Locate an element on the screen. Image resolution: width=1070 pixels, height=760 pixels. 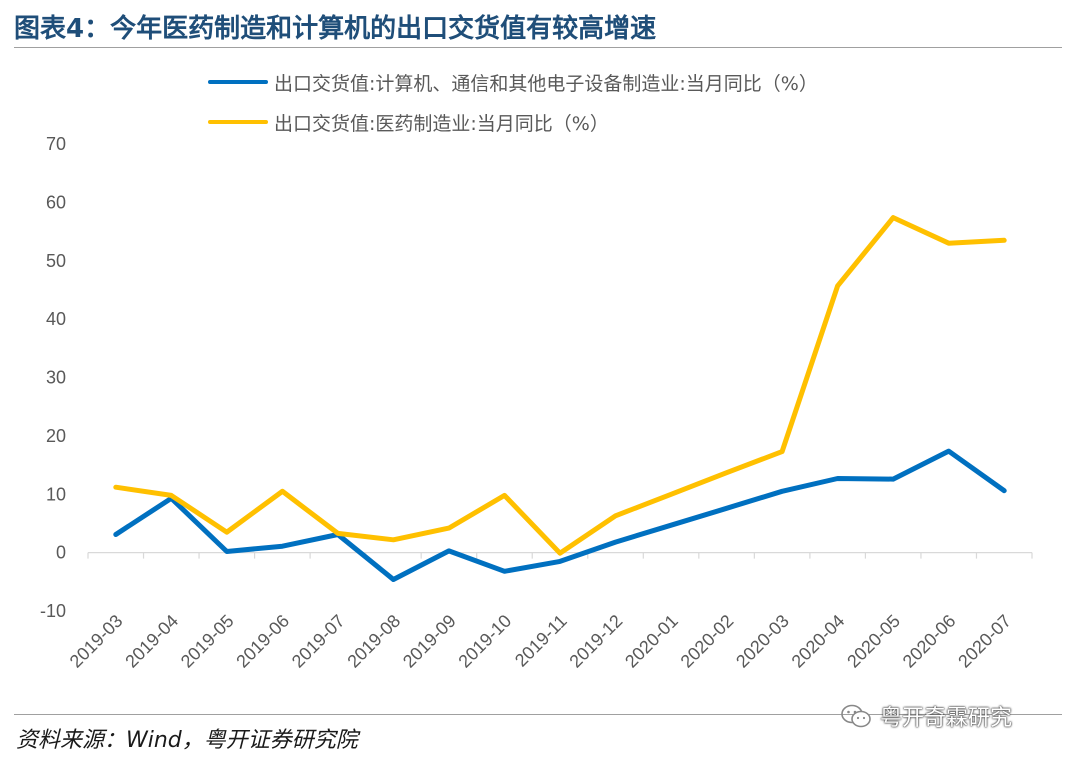
chart-title: 图表4：今年医药制造和计算机的出口交货值有较高增速 is located at coordinates (335, 29).